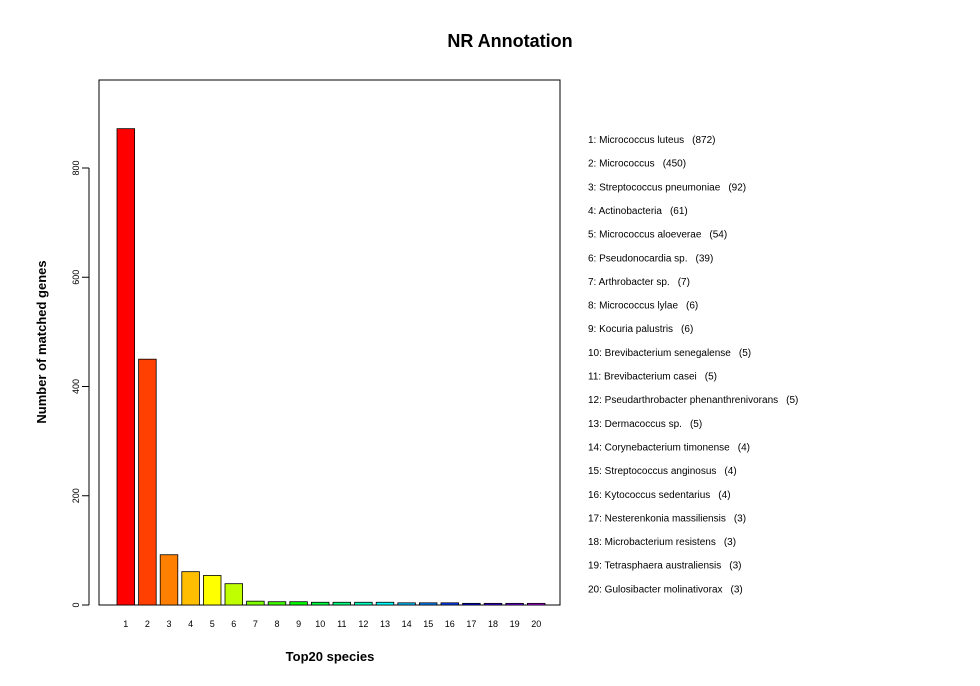 The height and width of the screenshot is (686, 980). Describe the element at coordinates (737, 187) in the screenshot. I see `legend-entry-count: (92)` at that location.